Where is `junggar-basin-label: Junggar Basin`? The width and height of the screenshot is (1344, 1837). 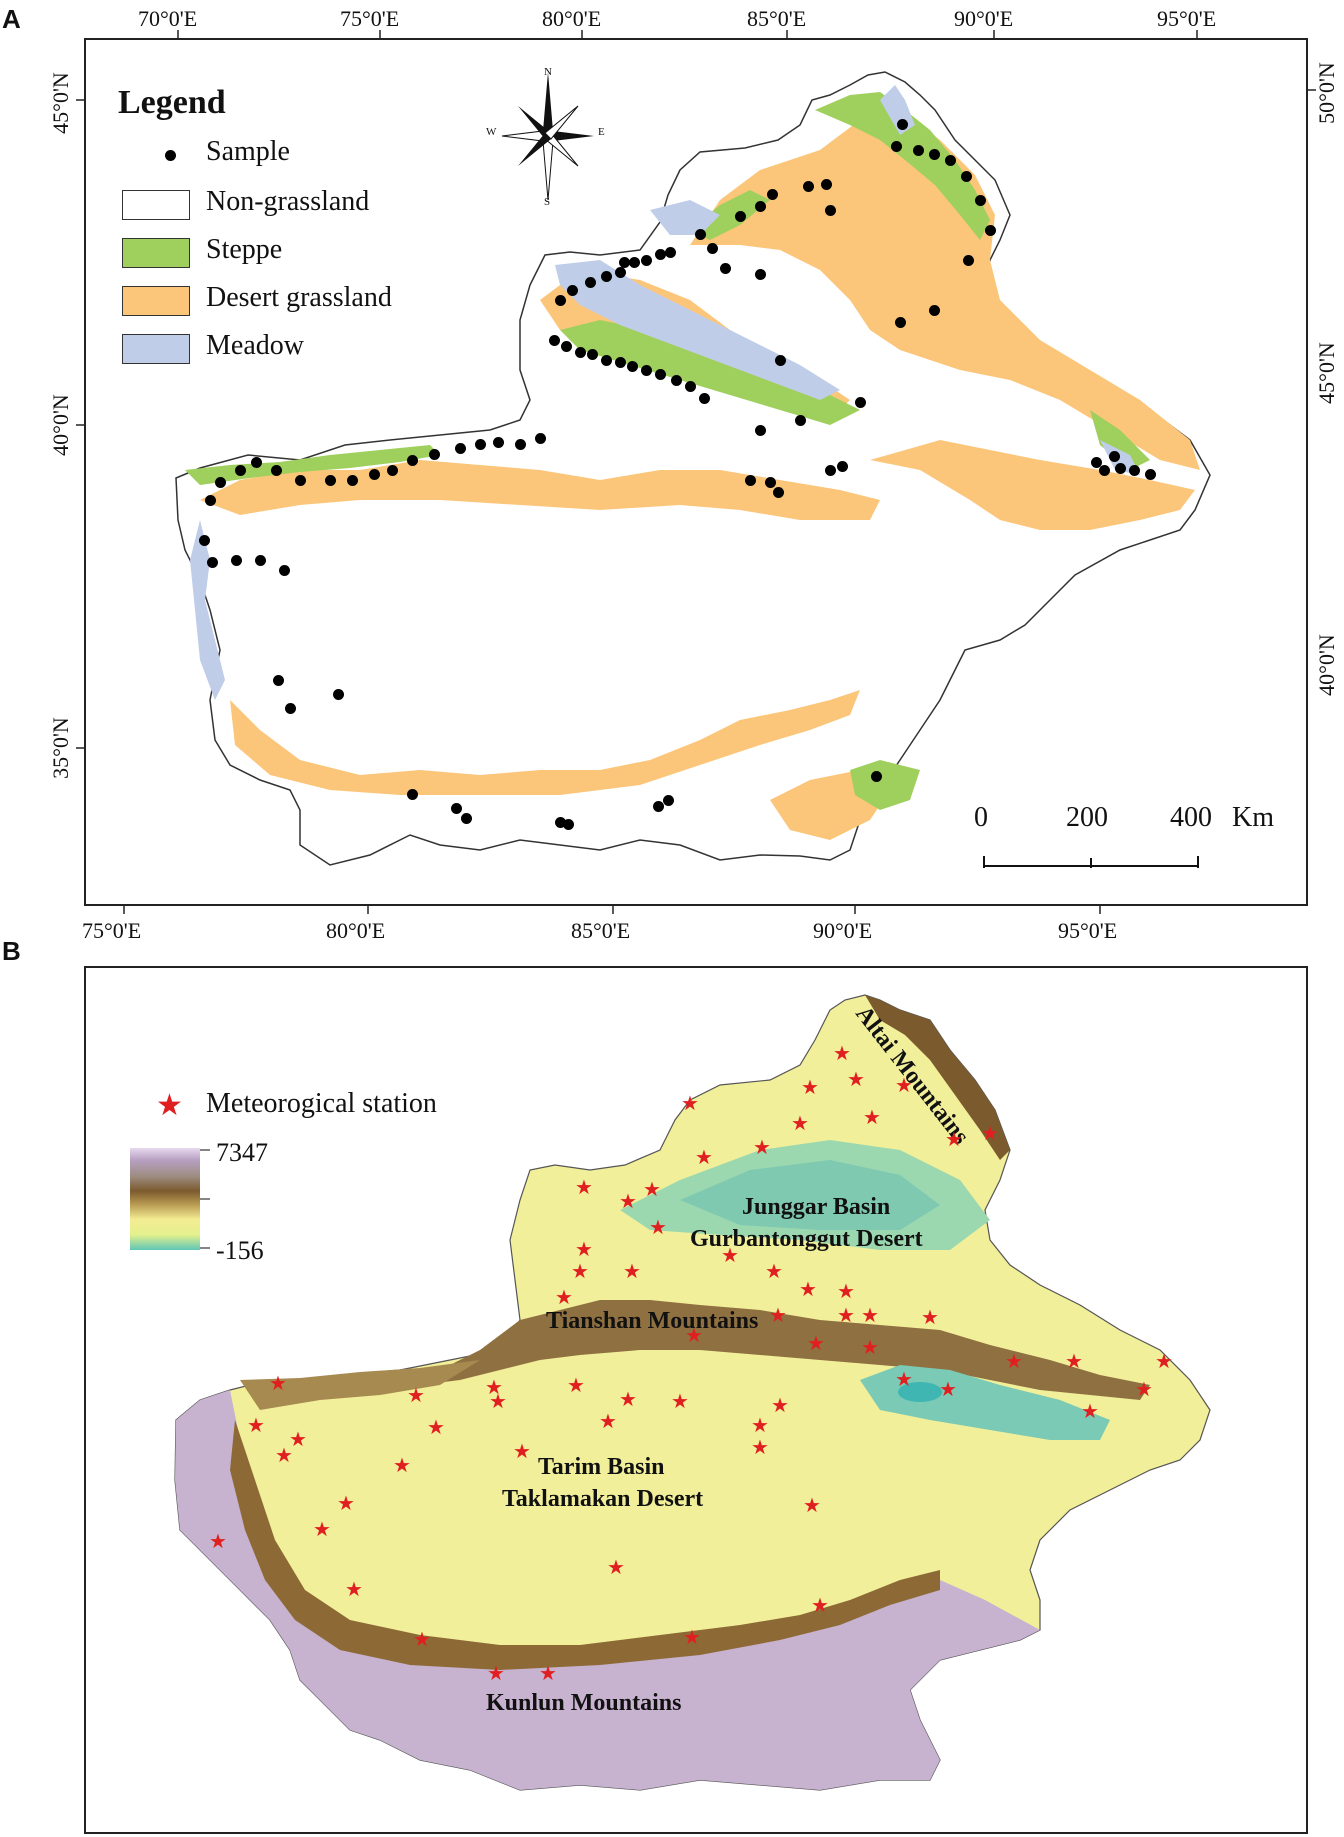
junggar-basin-label: Junggar Basin is located at coordinates (816, 1207).